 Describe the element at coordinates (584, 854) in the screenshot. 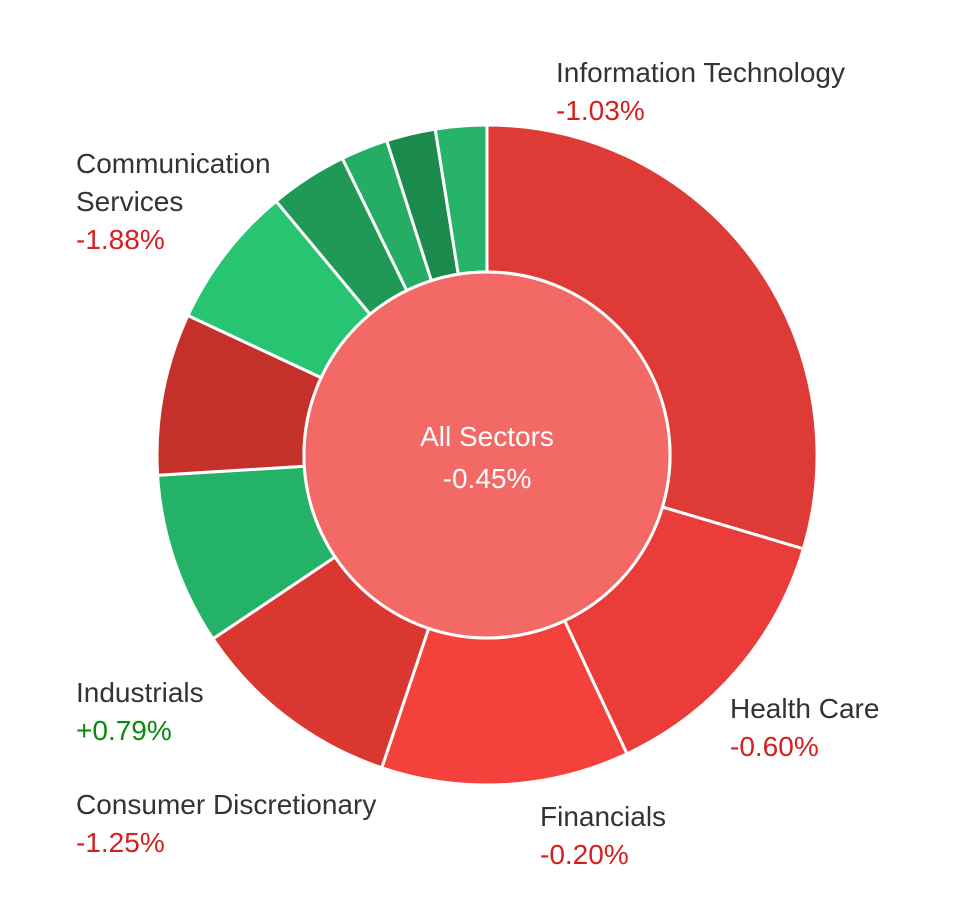

I see `label-fin-value: -0.20%` at that location.